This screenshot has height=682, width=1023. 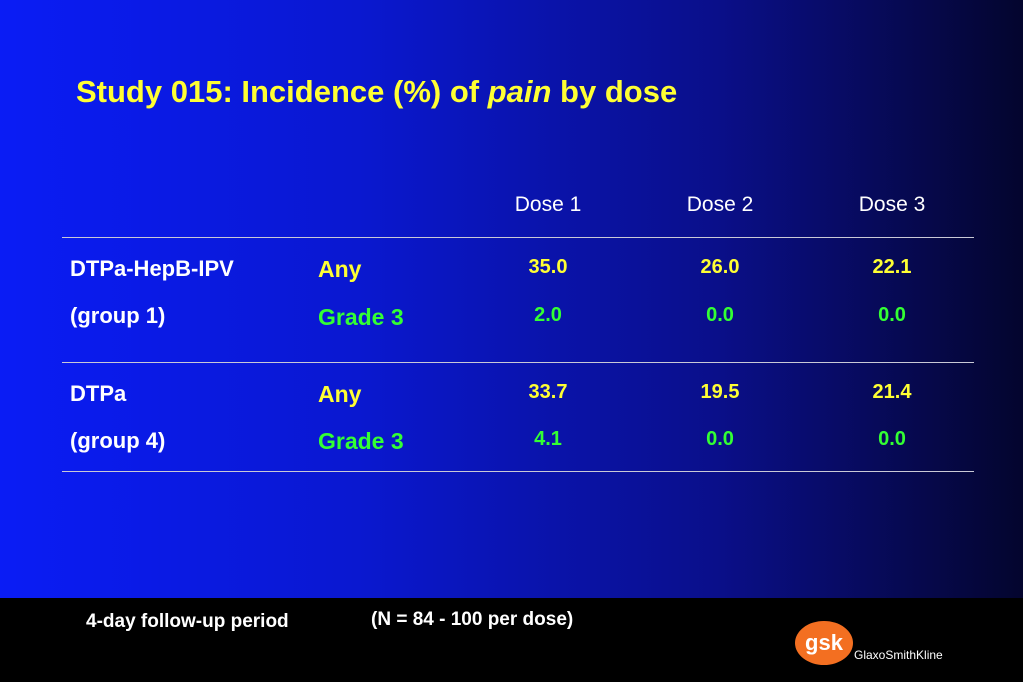 What do you see at coordinates (340, 269) in the screenshot?
I see `group-1-category-any: Any` at bounding box center [340, 269].